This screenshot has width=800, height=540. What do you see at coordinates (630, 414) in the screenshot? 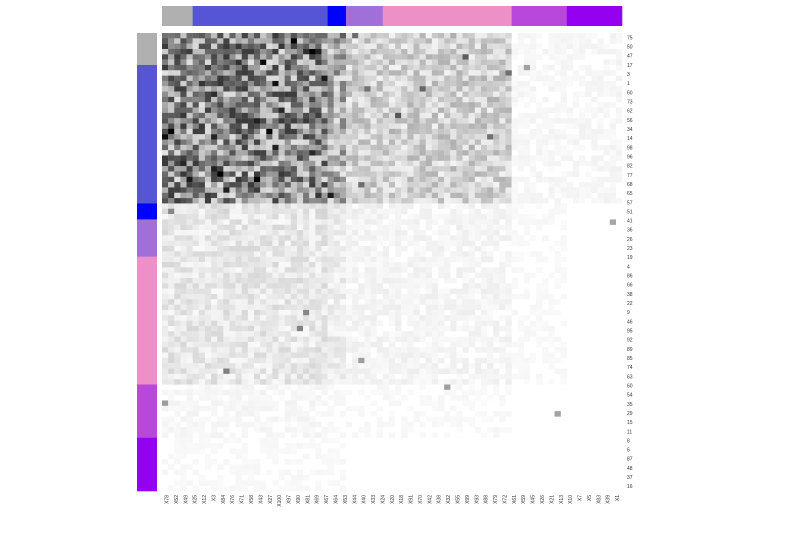
I see `row-tick-label: 29` at bounding box center [630, 414].